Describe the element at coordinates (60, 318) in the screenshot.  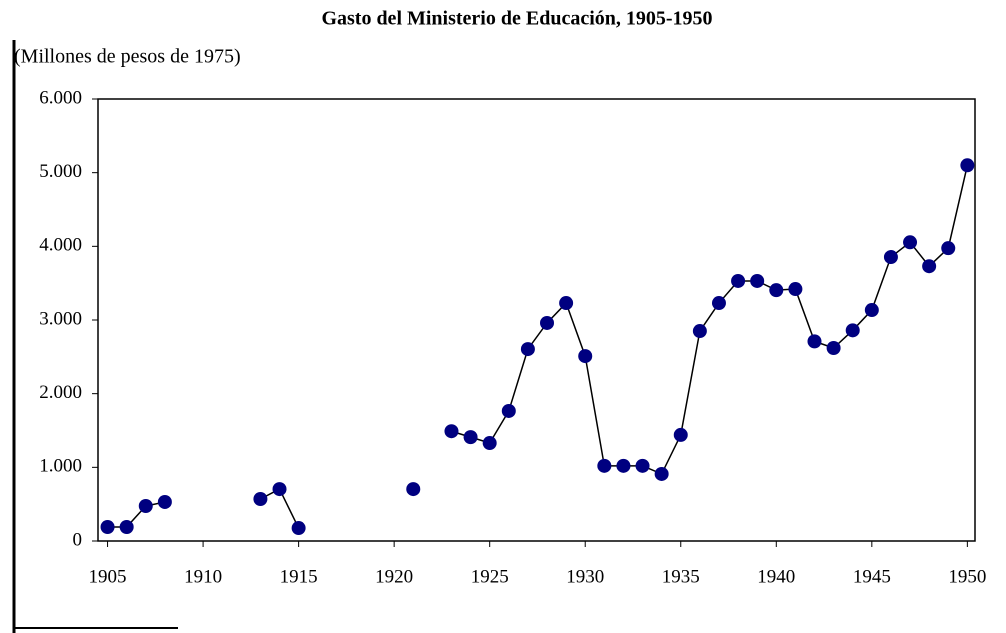
I see `y-tick-label: 3.000` at that location.